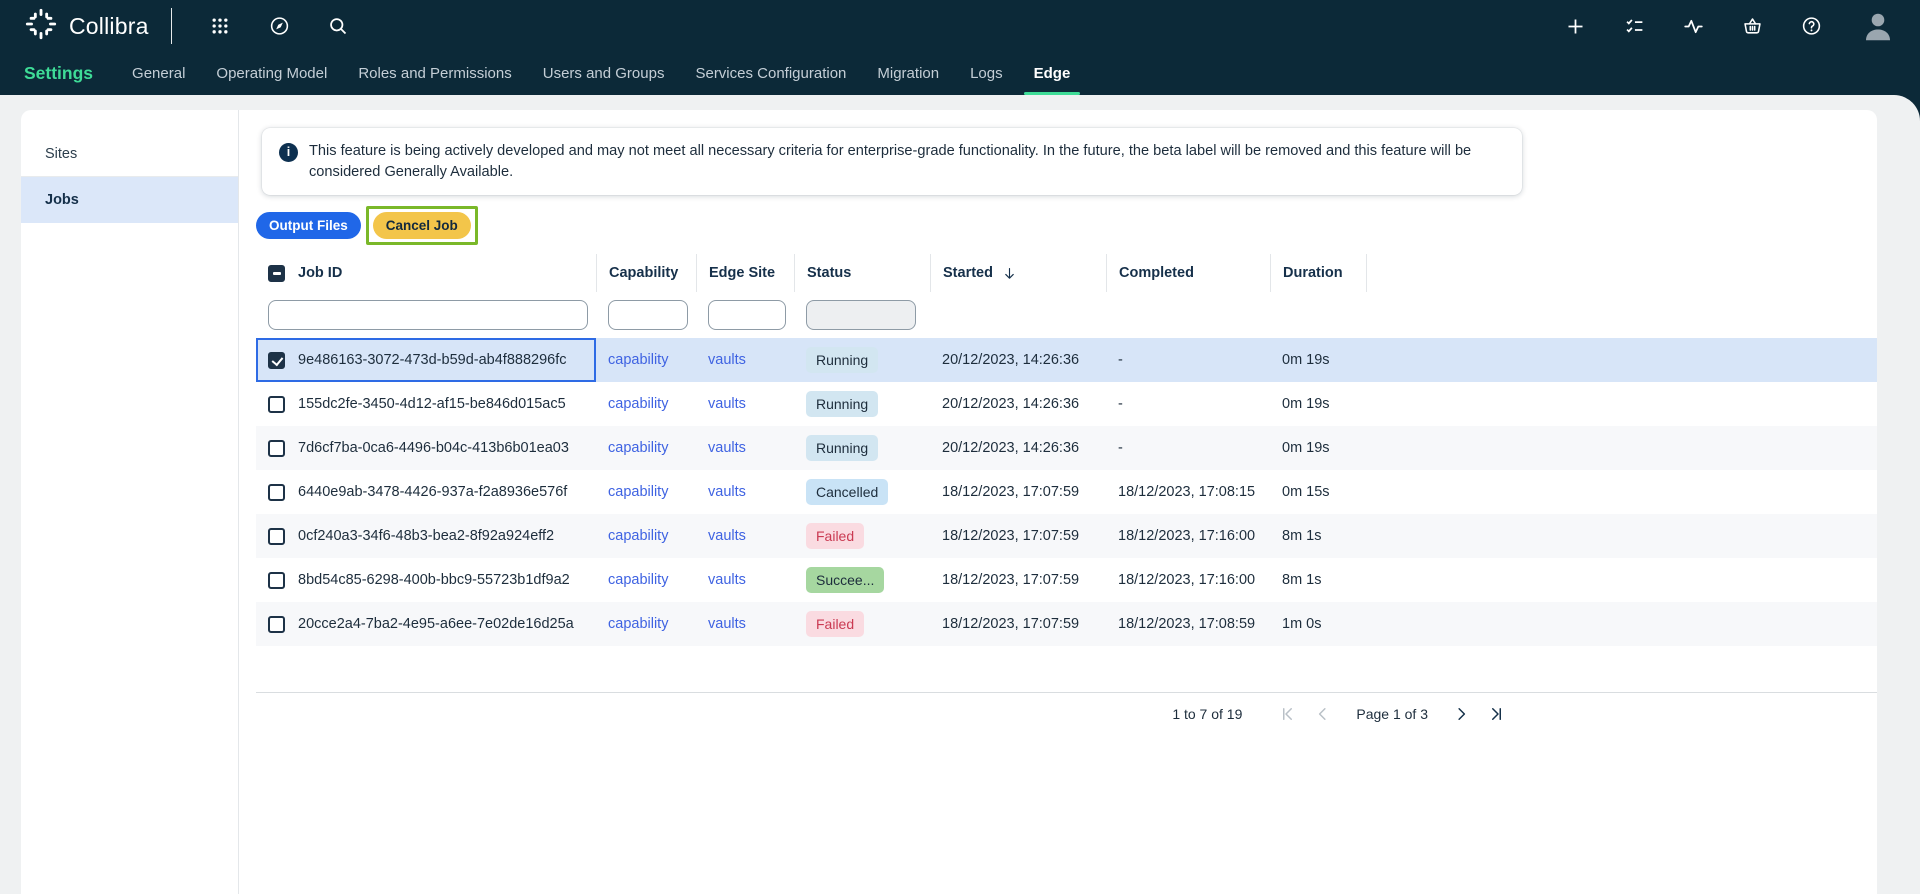  What do you see at coordinates (1187, 624) in the screenshot?
I see `completed-cell: 18/12/2023, 17:08:59` at bounding box center [1187, 624].